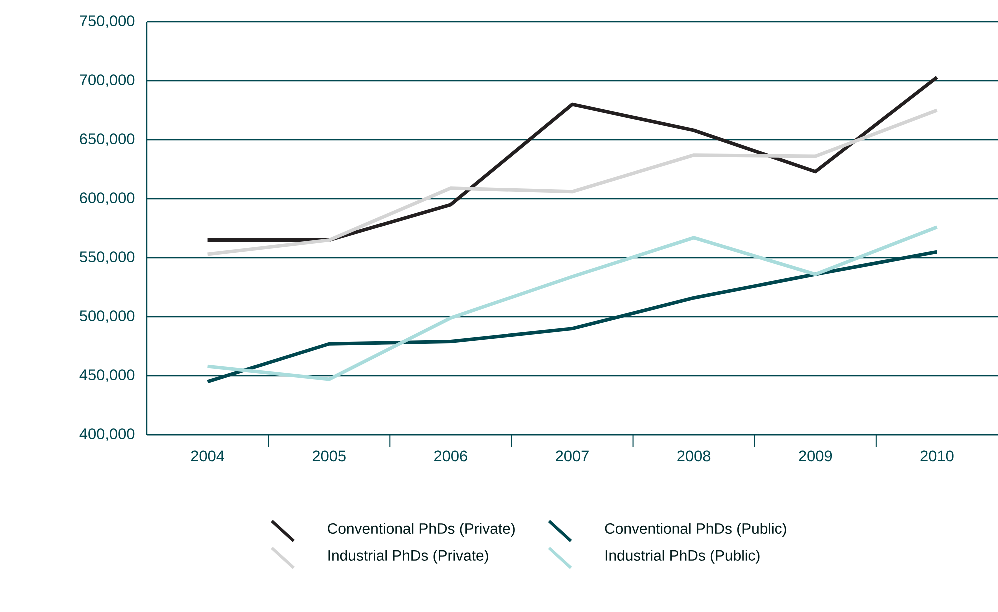  What do you see at coordinates (107, 199) in the screenshot?
I see `y-tick-label: 600,000` at bounding box center [107, 199].